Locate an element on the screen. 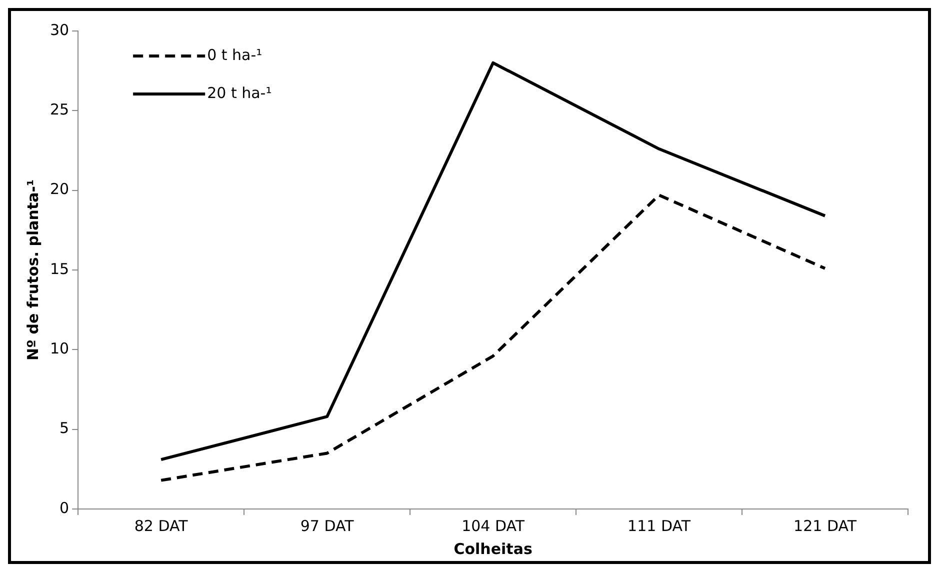 The height and width of the screenshot is (572, 939). x-tick-label: 111 DAT is located at coordinates (660, 525).